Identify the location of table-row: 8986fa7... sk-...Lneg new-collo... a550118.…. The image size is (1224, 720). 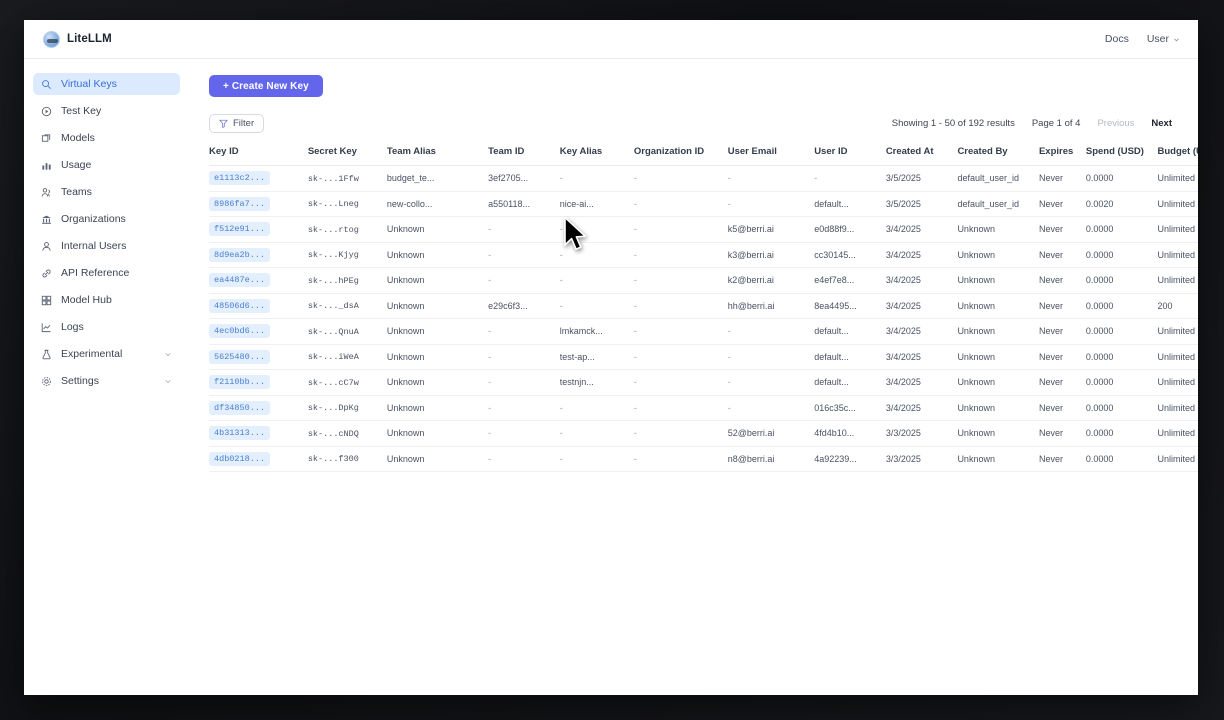
(703, 204).